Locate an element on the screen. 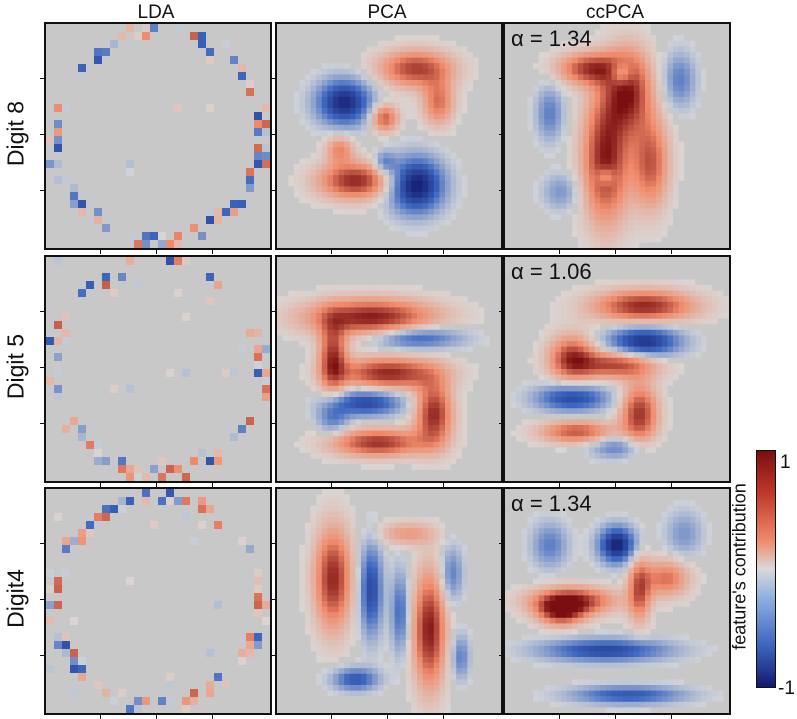  heatmap-ccpca-0: α = 1.34 is located at coordinates (617, 136).